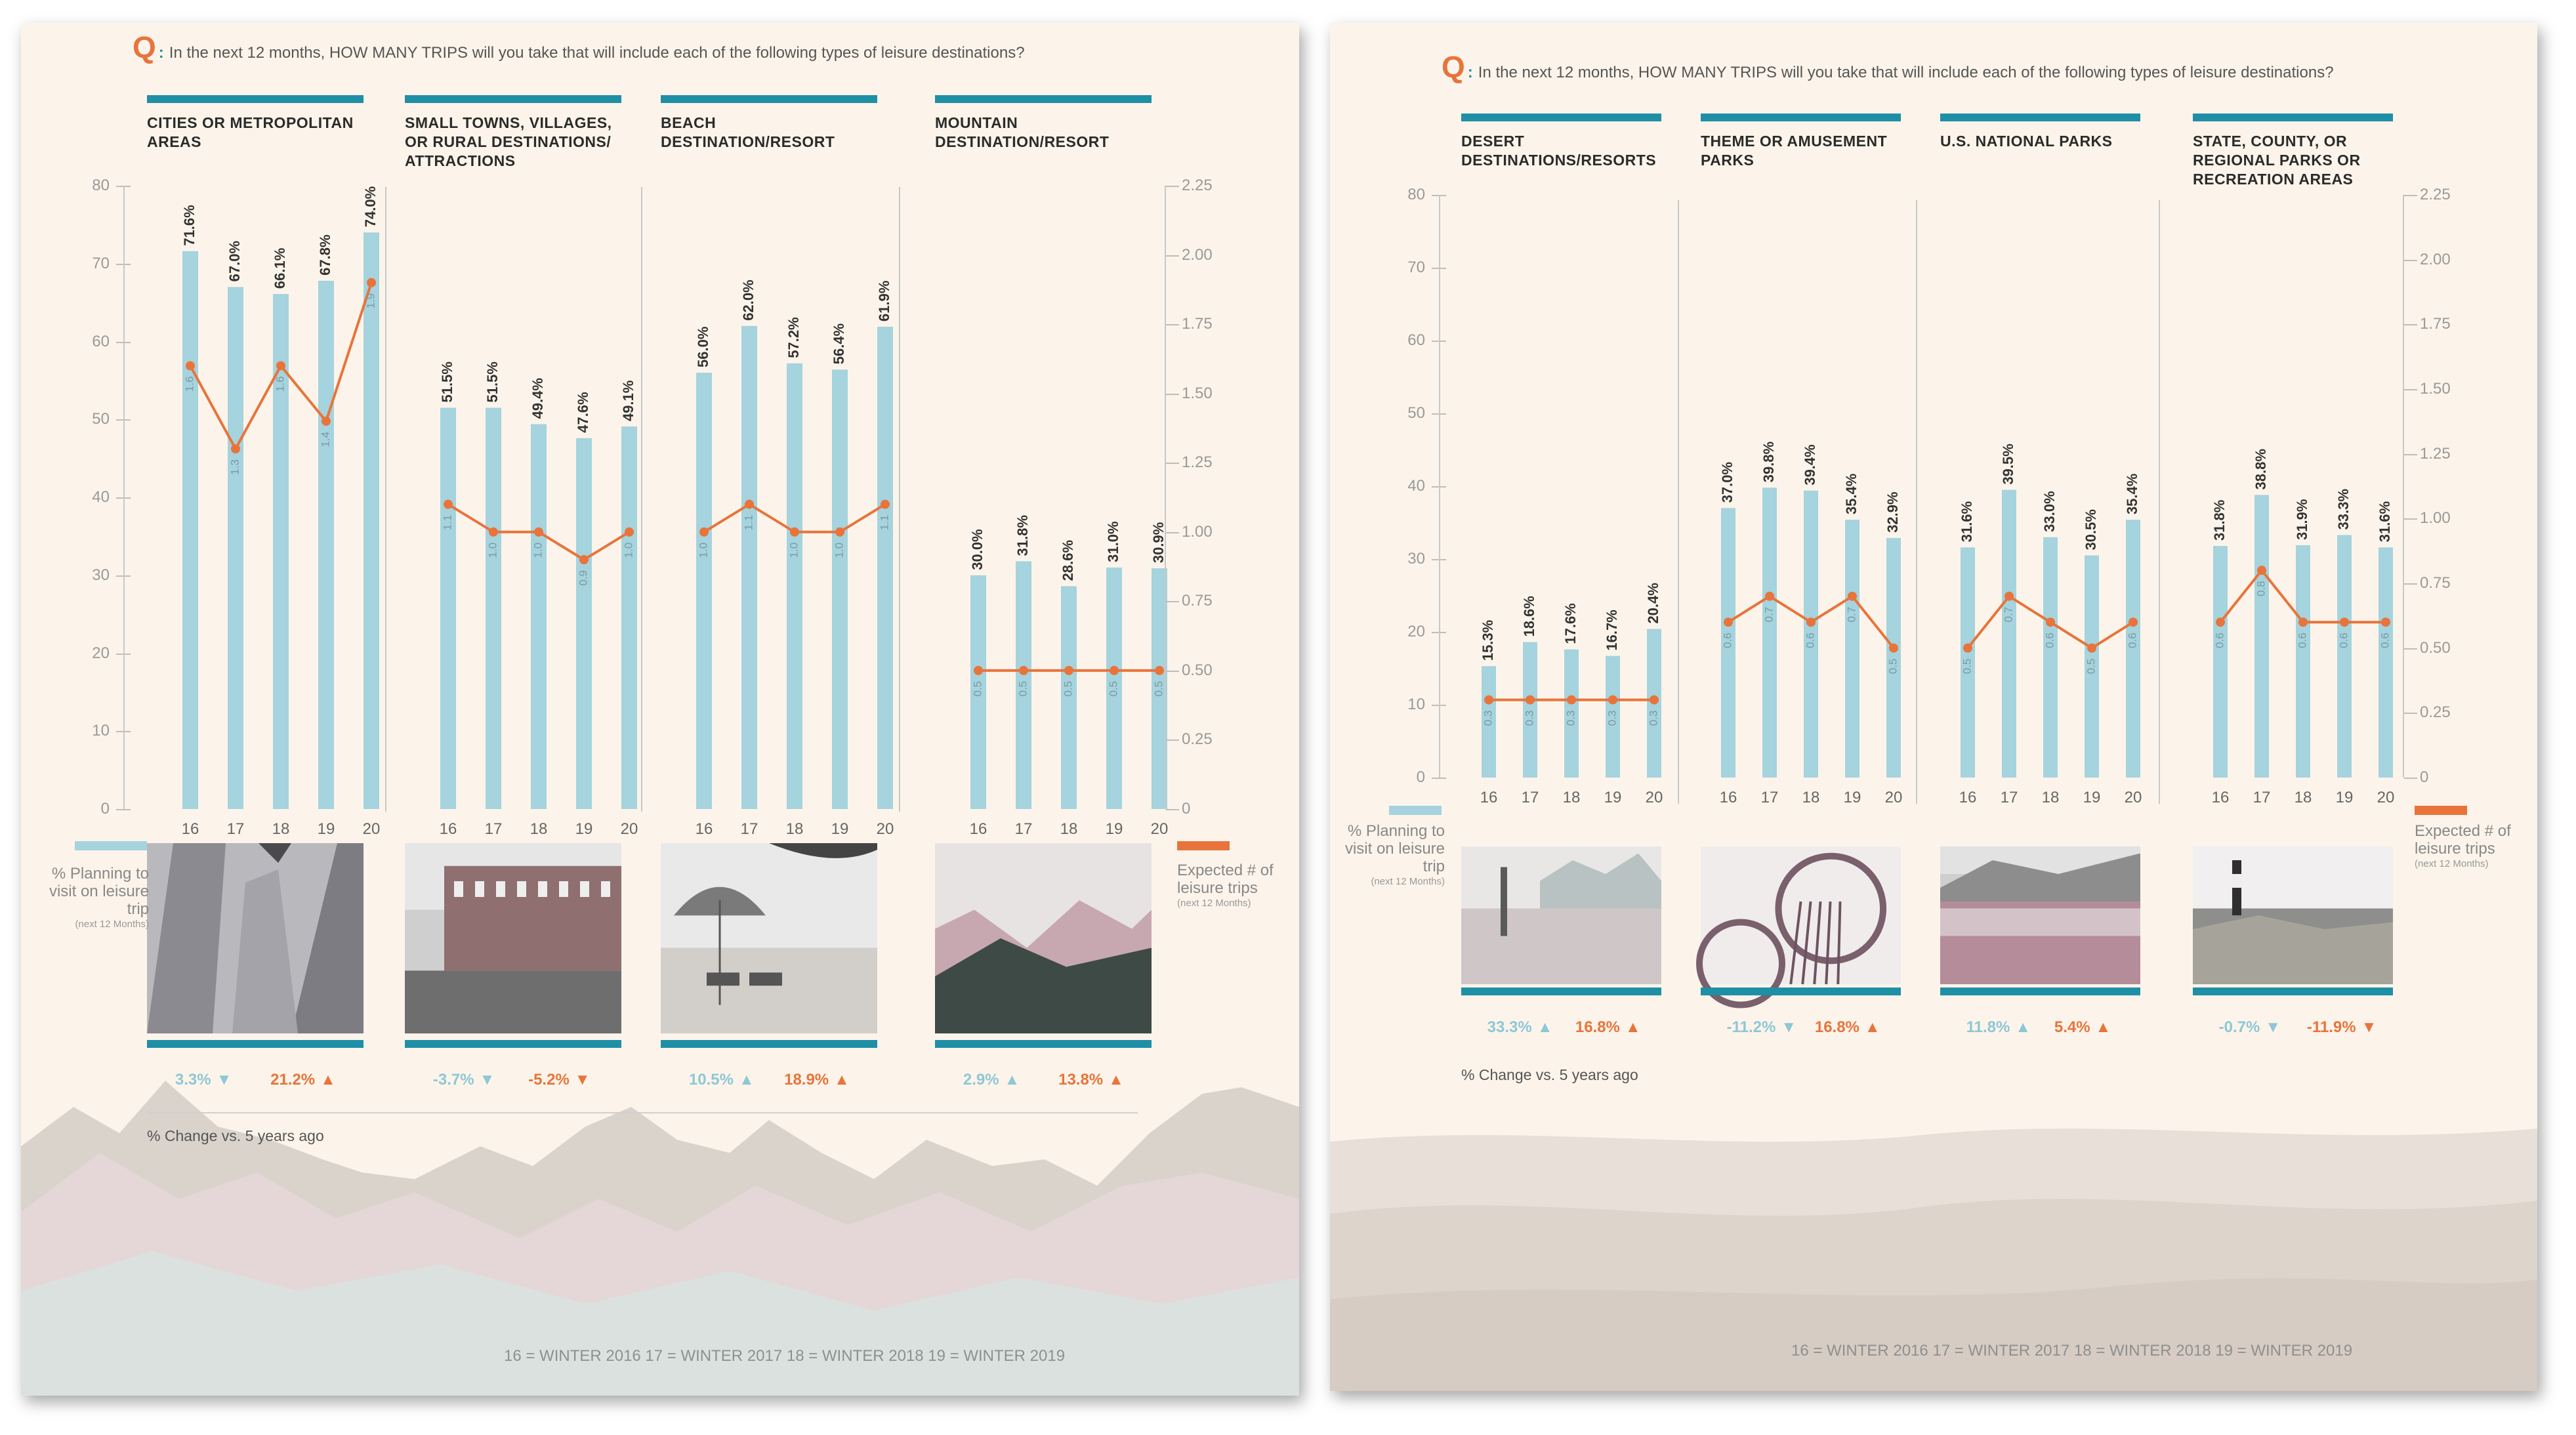  Describe the element at coordinates (1416, 267) in the screenshot. I see `left-axis-tick-label: 70` at that location.